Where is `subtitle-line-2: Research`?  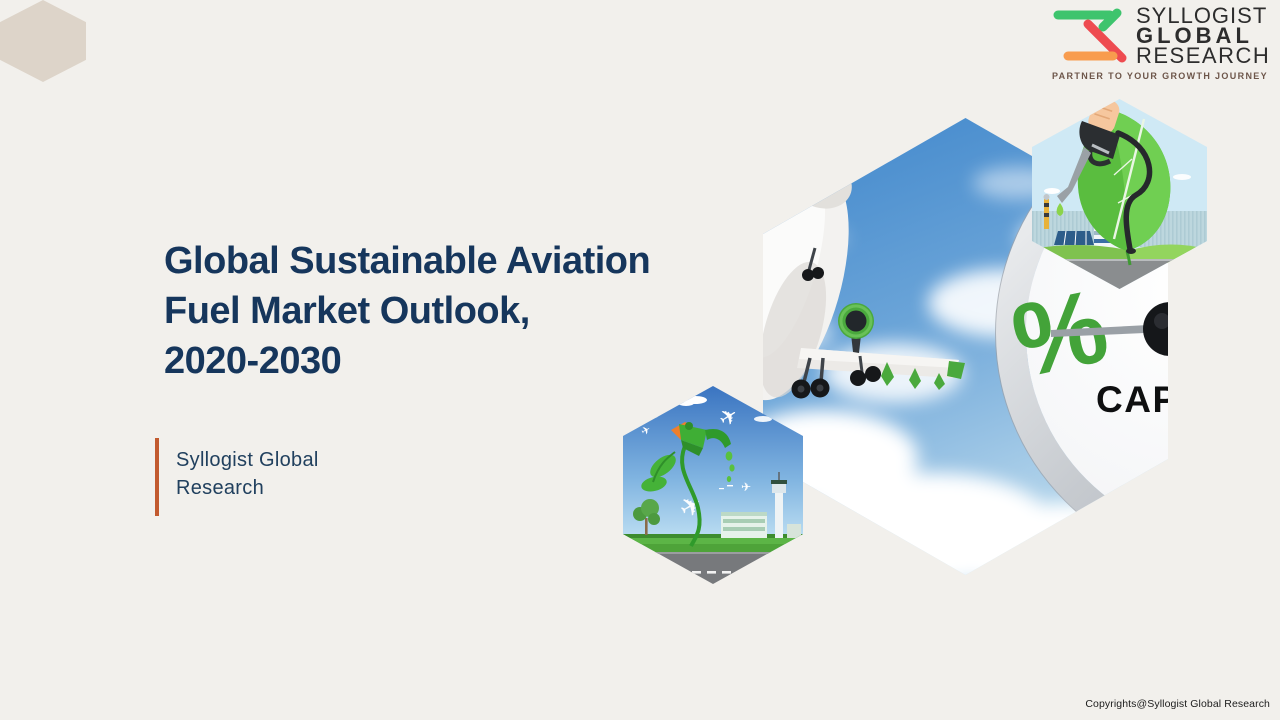
subtitle-line-2: Research is located at coordinates (220, 488).